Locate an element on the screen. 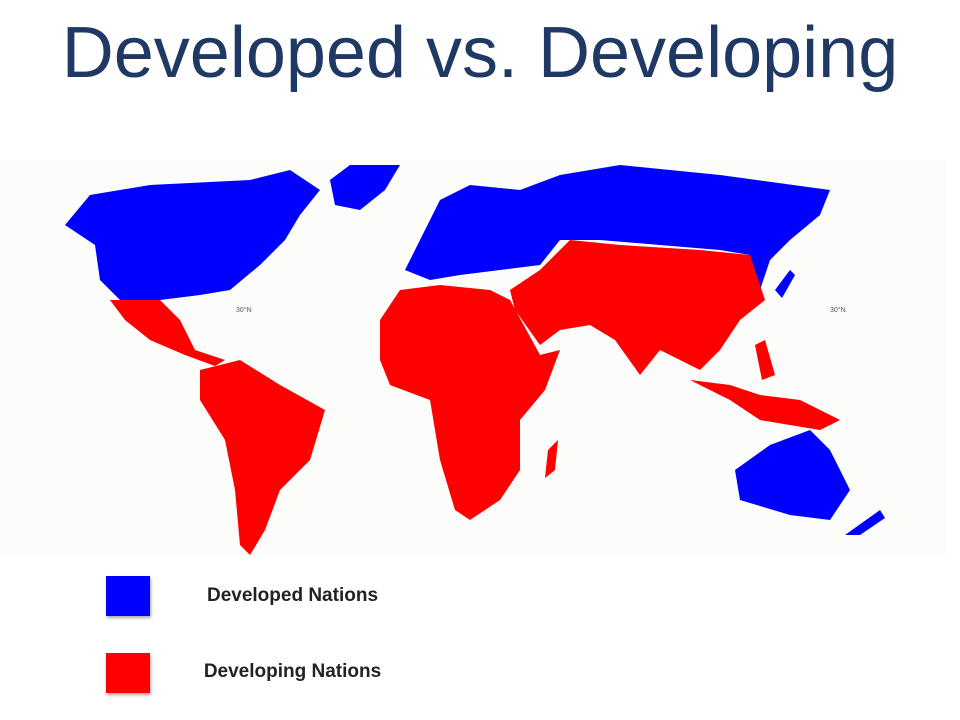 This screenshot has width=960, height=720. australia is located at coordinates (792, 475).